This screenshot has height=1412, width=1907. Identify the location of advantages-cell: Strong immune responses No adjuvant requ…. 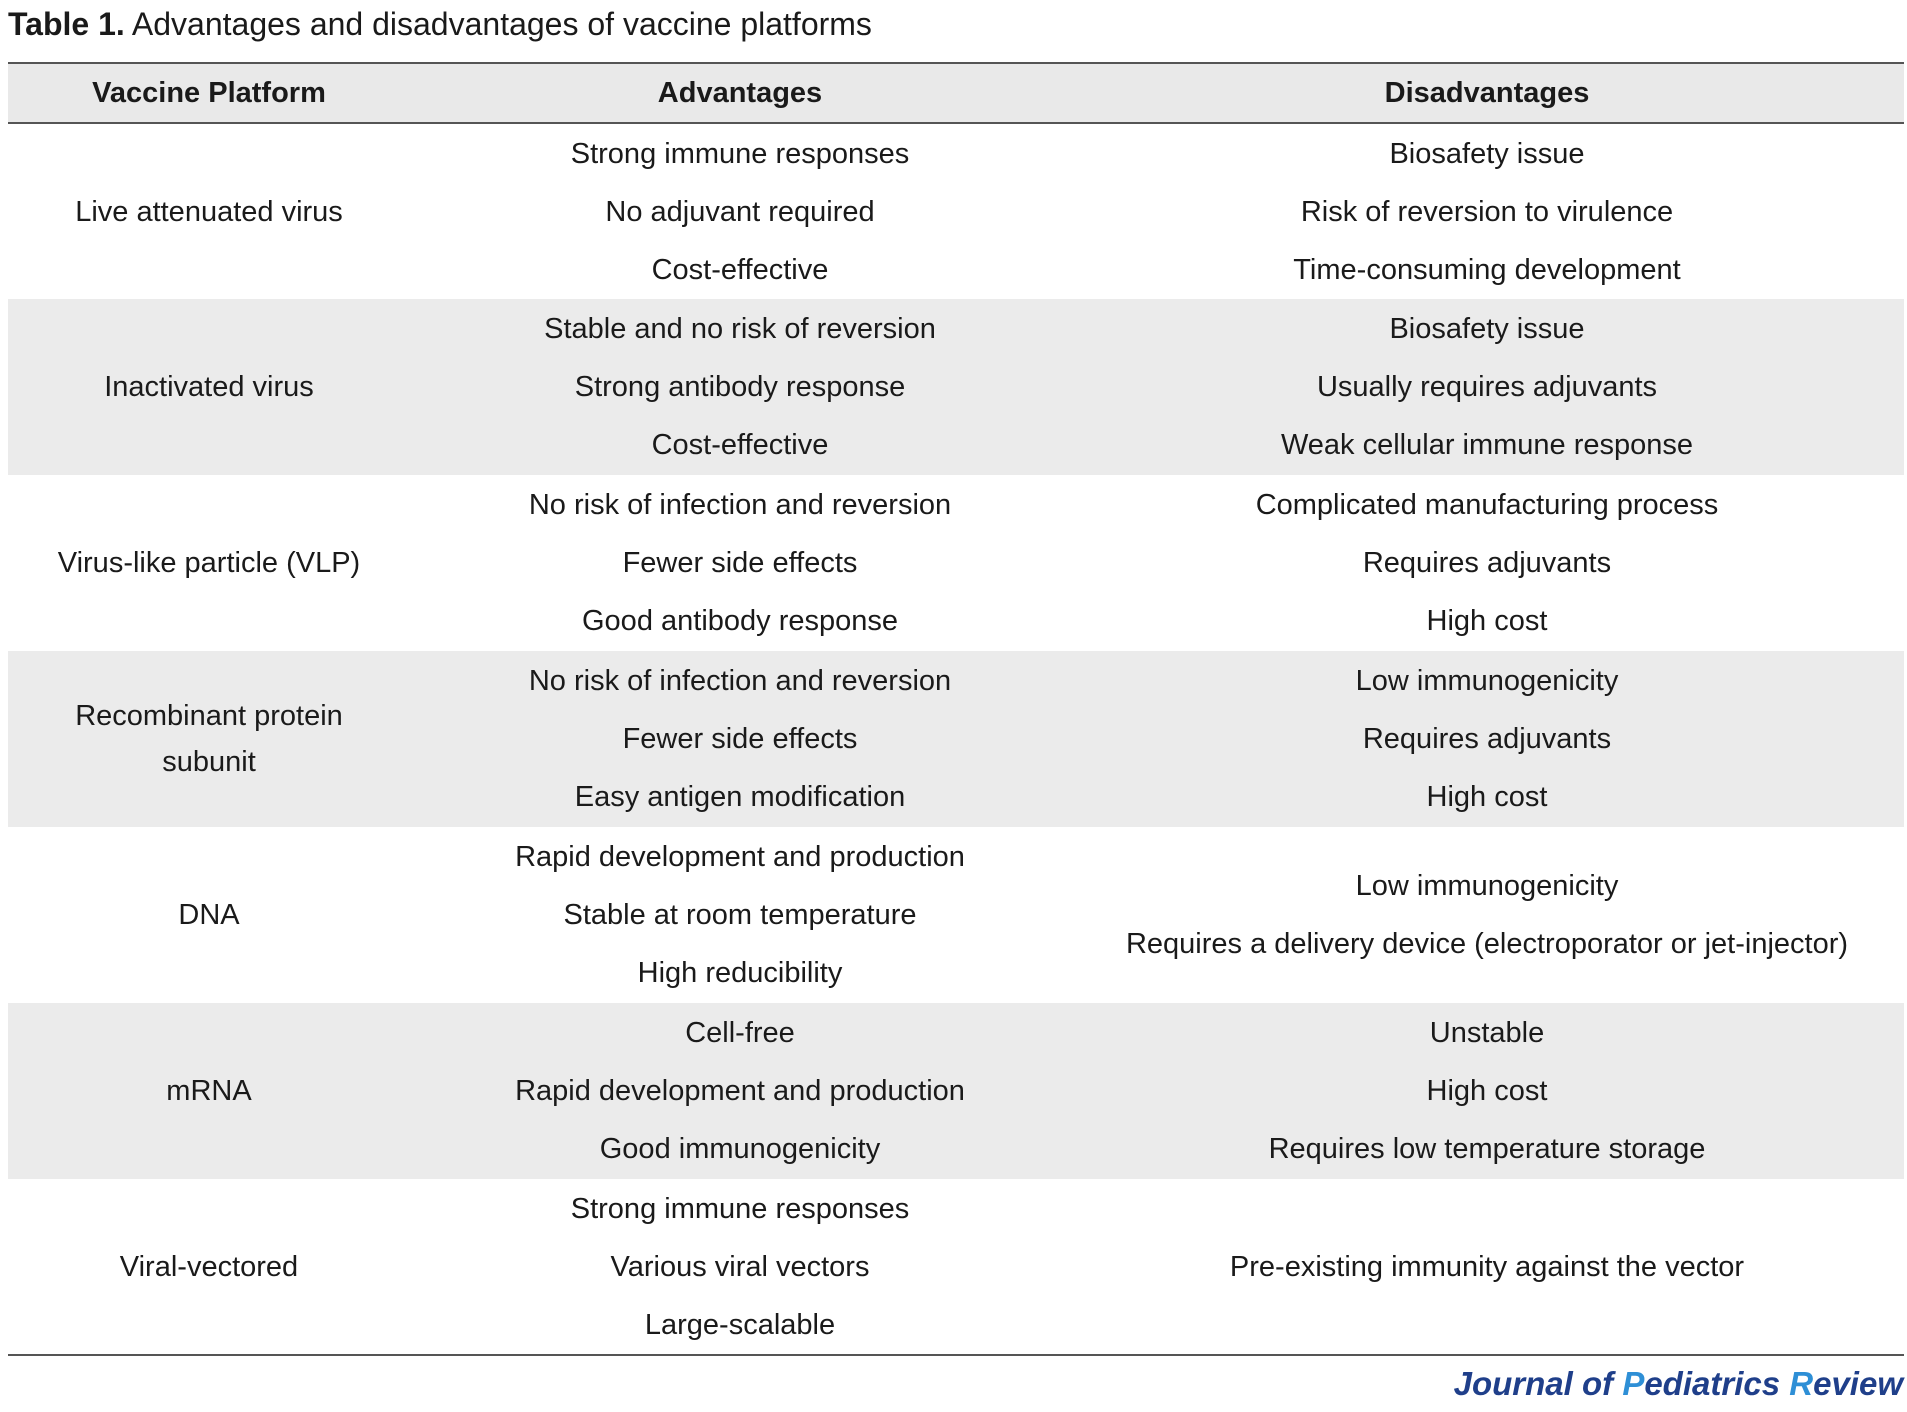
(740, 211).